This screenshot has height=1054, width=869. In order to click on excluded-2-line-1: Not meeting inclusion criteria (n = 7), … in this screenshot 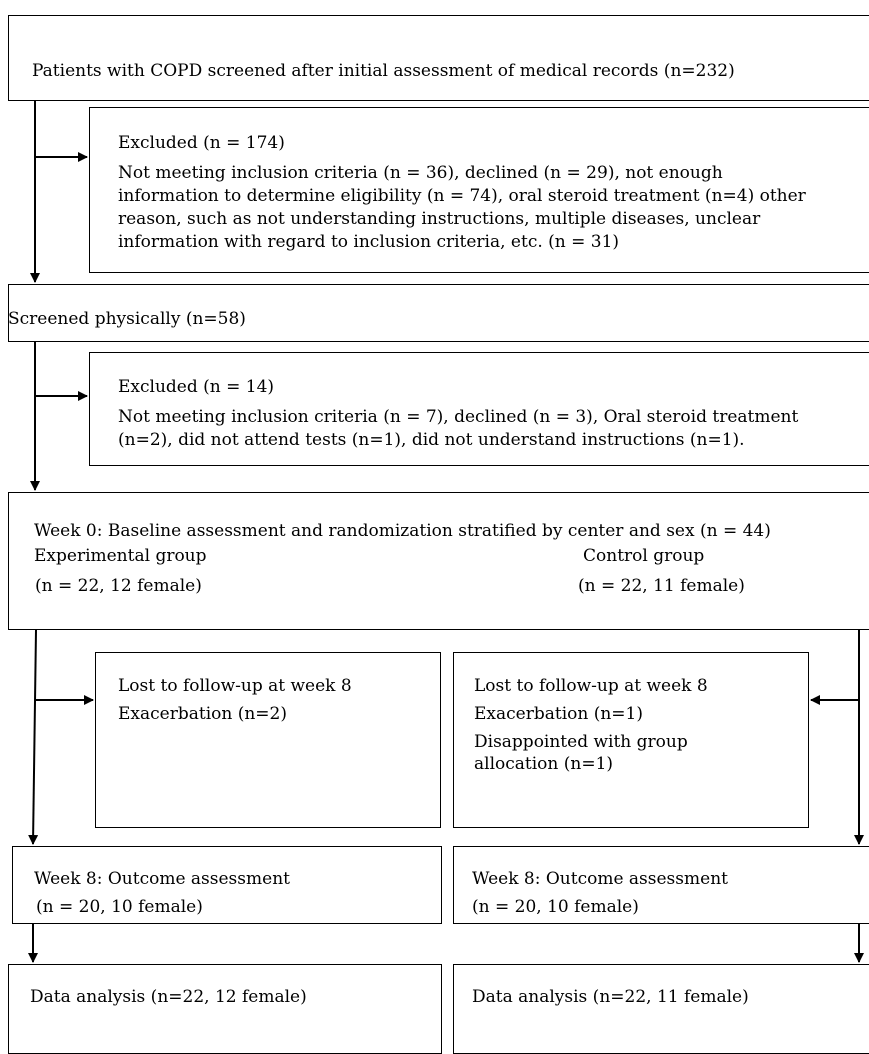, I will do `click(458, 417)`.